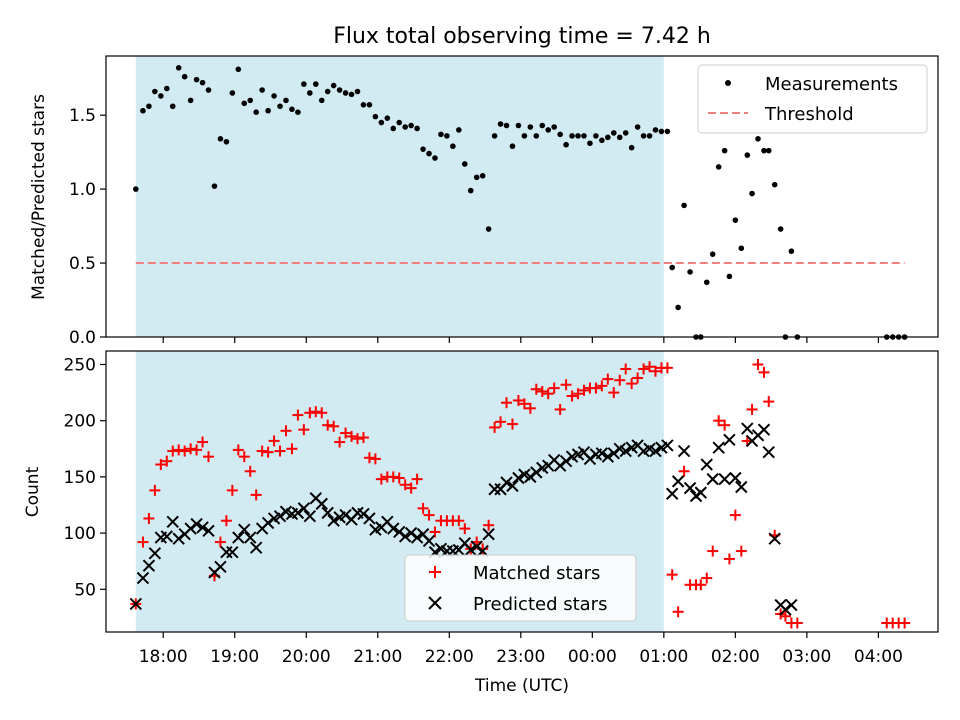 This screenshot has width=960, height=720. I want to click on top-y-tick-label: 1.0, so click(82, 190).